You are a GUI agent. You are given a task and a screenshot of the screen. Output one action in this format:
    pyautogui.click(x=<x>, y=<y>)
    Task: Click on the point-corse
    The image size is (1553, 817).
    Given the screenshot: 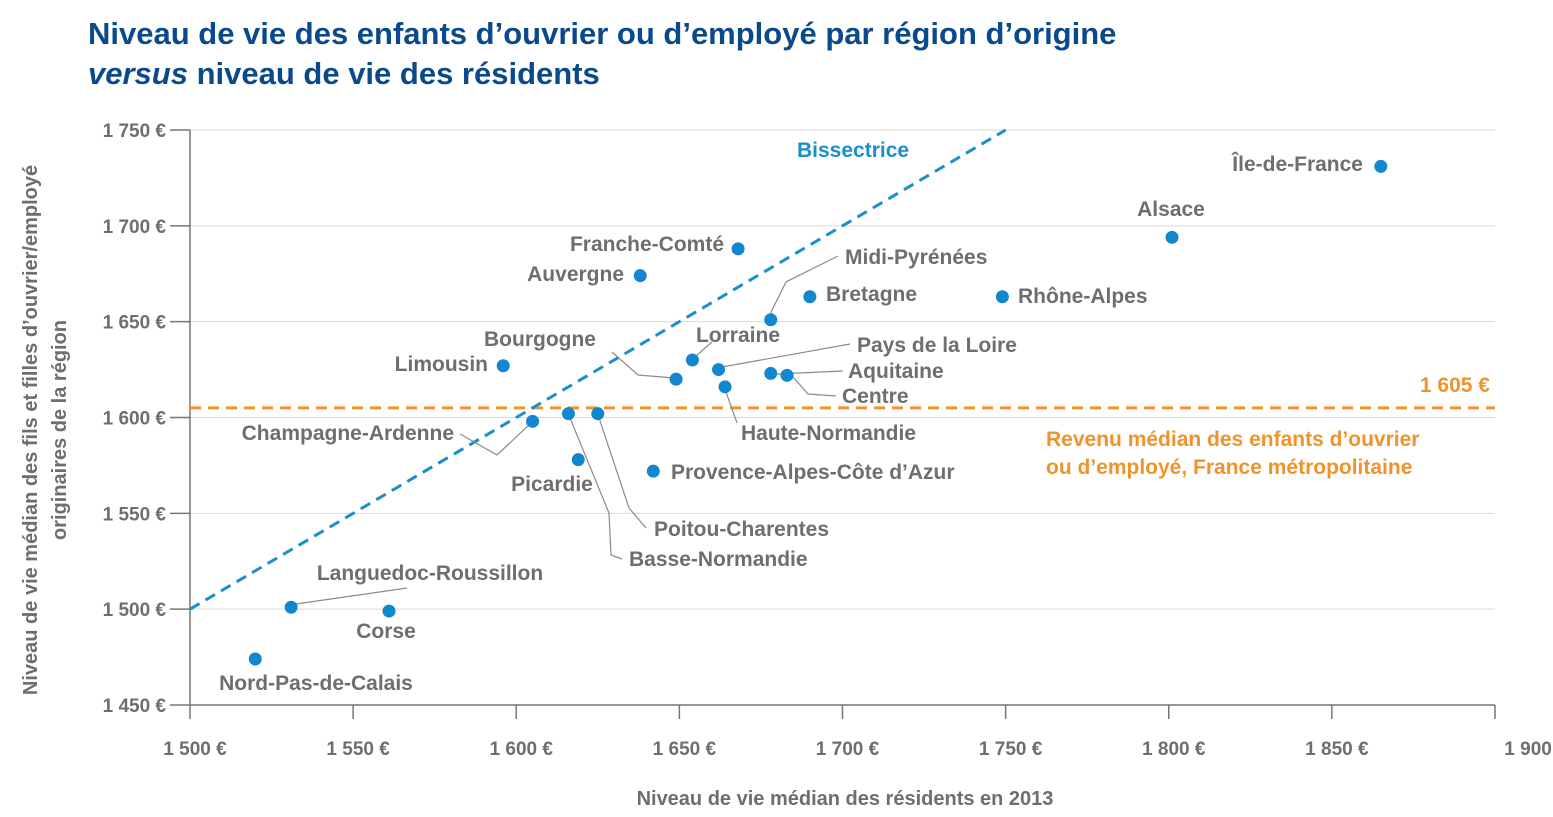 What is the action you would take?
    pyautogui.click(x=389, y=611)
    